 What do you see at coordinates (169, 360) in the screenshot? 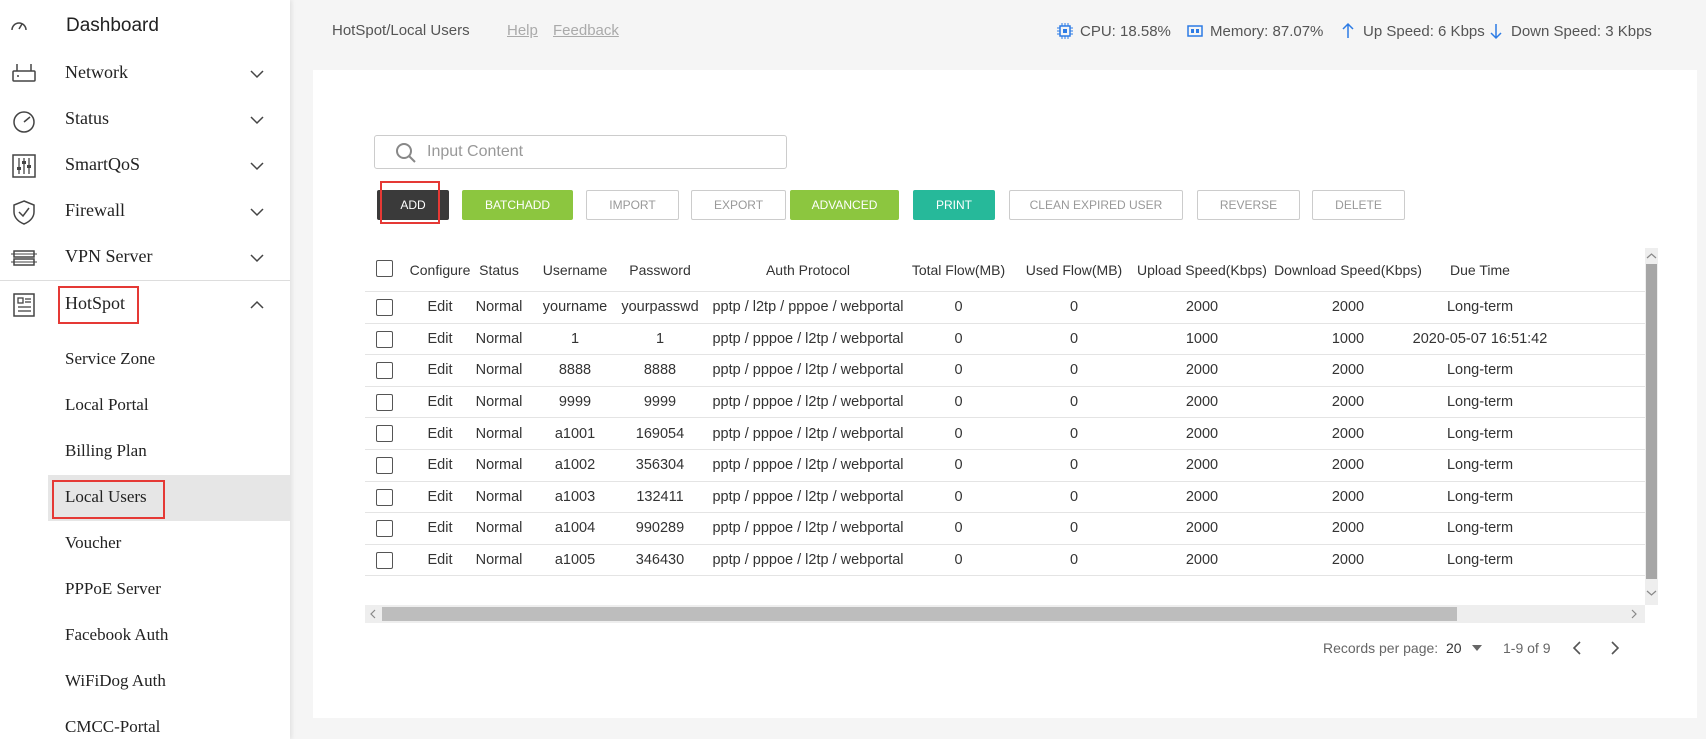
I see `sidebar-subitem-service-zone: Service Zone` at bounding box center [169, 360].